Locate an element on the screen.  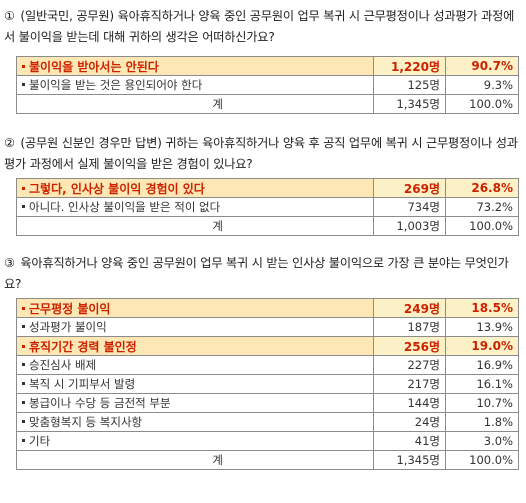
question-2-number: ② is located at coordinates (9, 143).